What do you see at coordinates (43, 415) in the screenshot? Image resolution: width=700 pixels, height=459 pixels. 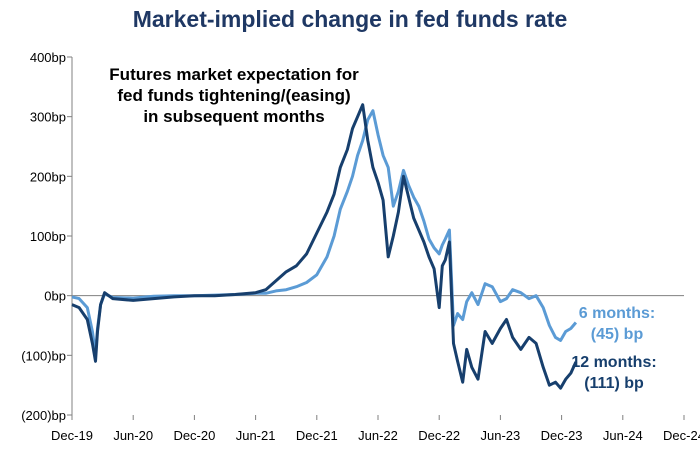 I see `y-tick-label: (200)bp` at bounding box center [43, 415].